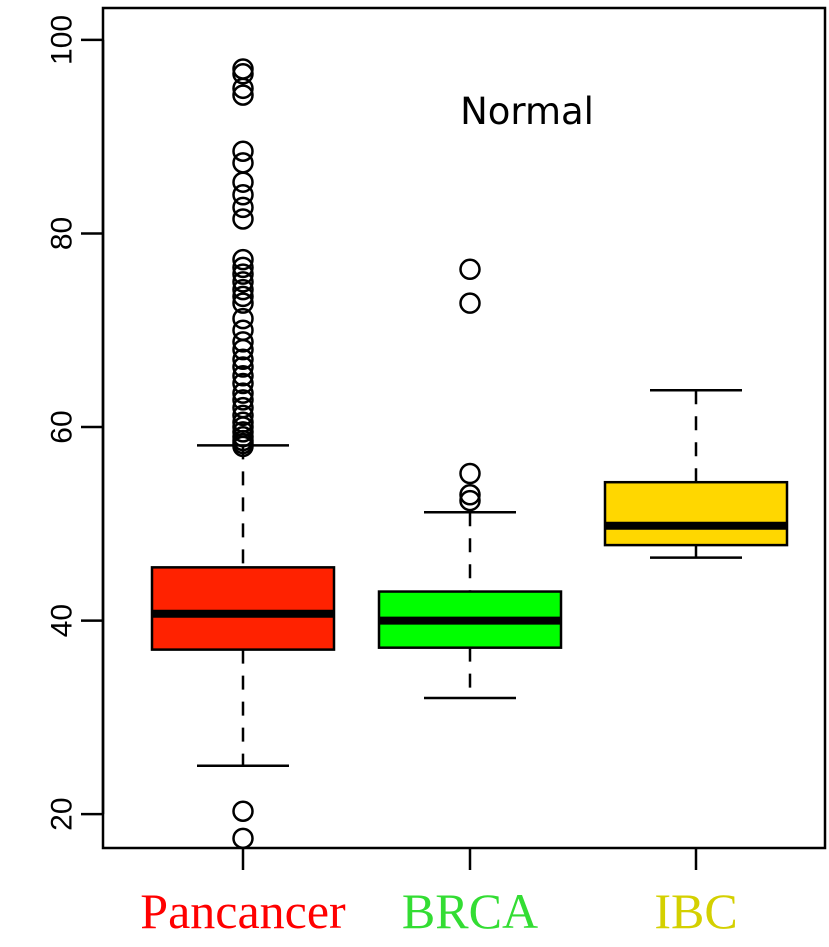 The image size is (829, 947). I want to click on category-label-pancancer: Pancancer, so click(243, 911).